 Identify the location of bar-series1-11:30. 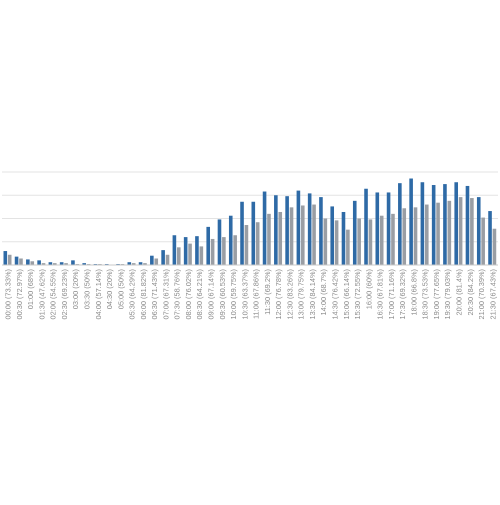
(264, 228).